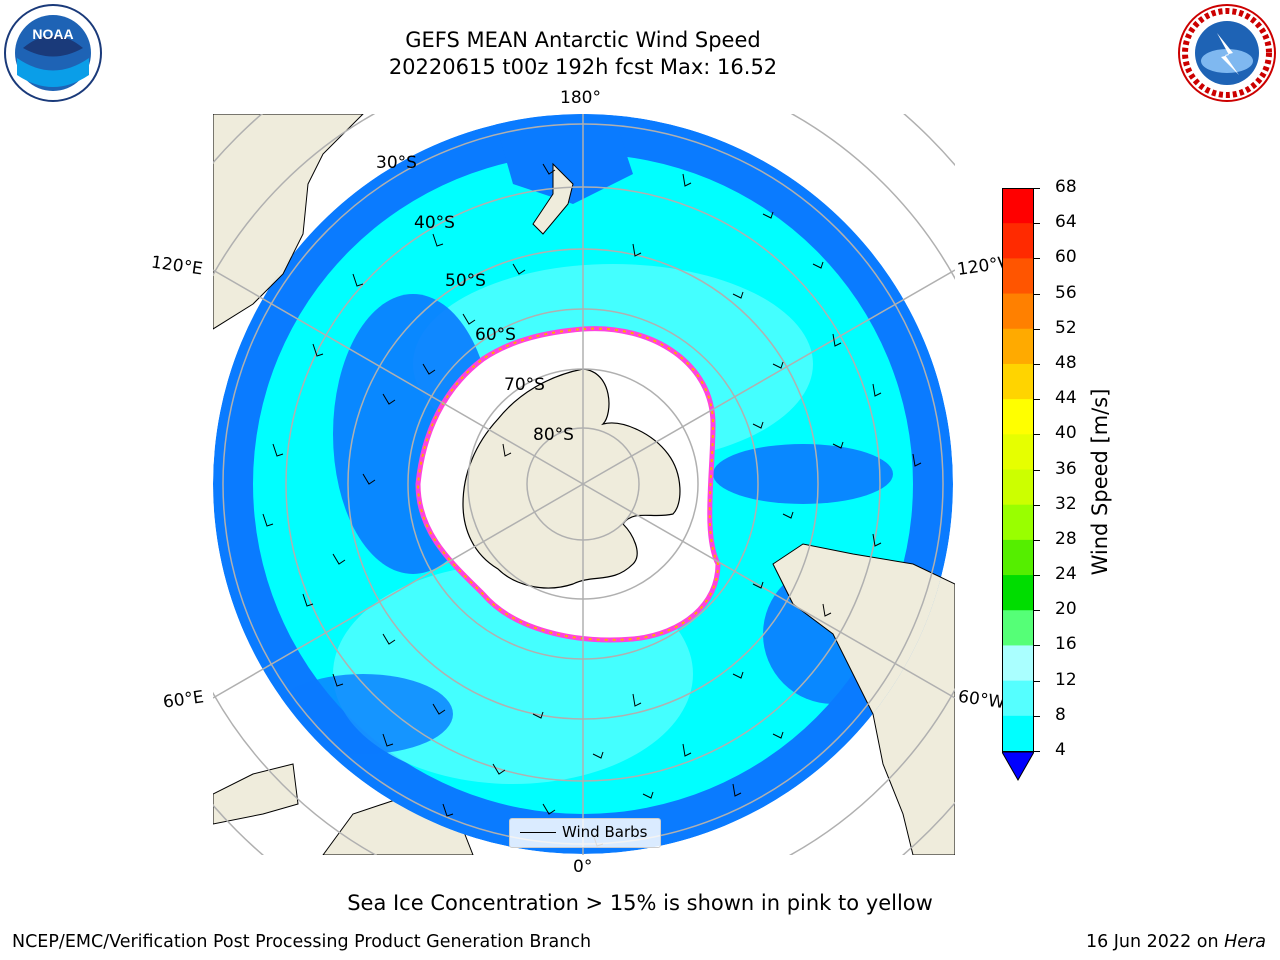 This screenshot has height=960, width=1280. What do you see at coordinates (553, 435) in the screenshot?
I see `lat-label-80s: 80°S` at bounding box center [553, 435].